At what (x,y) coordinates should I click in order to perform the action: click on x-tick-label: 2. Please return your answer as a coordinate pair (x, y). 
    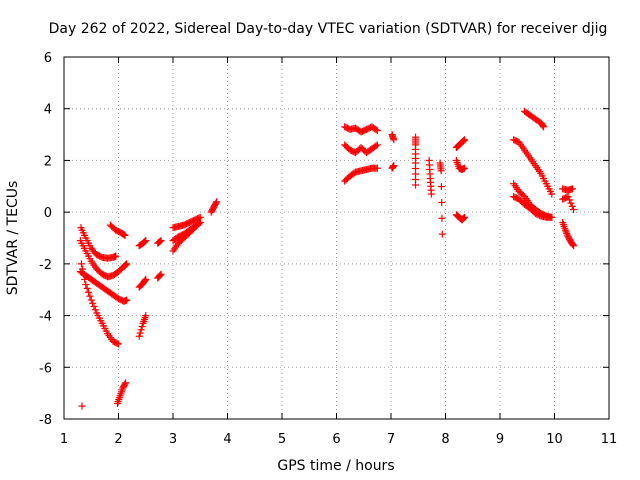
    Looking at the image, I should click on (118, 439).